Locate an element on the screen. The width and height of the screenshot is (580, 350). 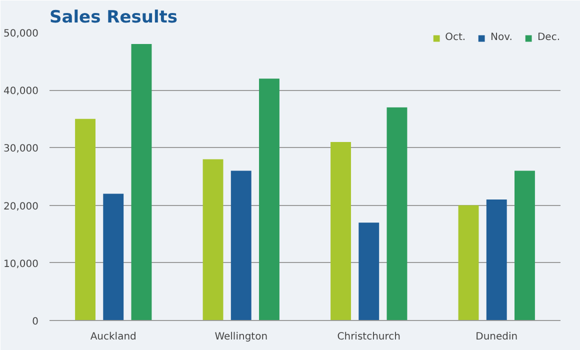
y-tick-label: 40,000 is located at coordinates (21, 92).